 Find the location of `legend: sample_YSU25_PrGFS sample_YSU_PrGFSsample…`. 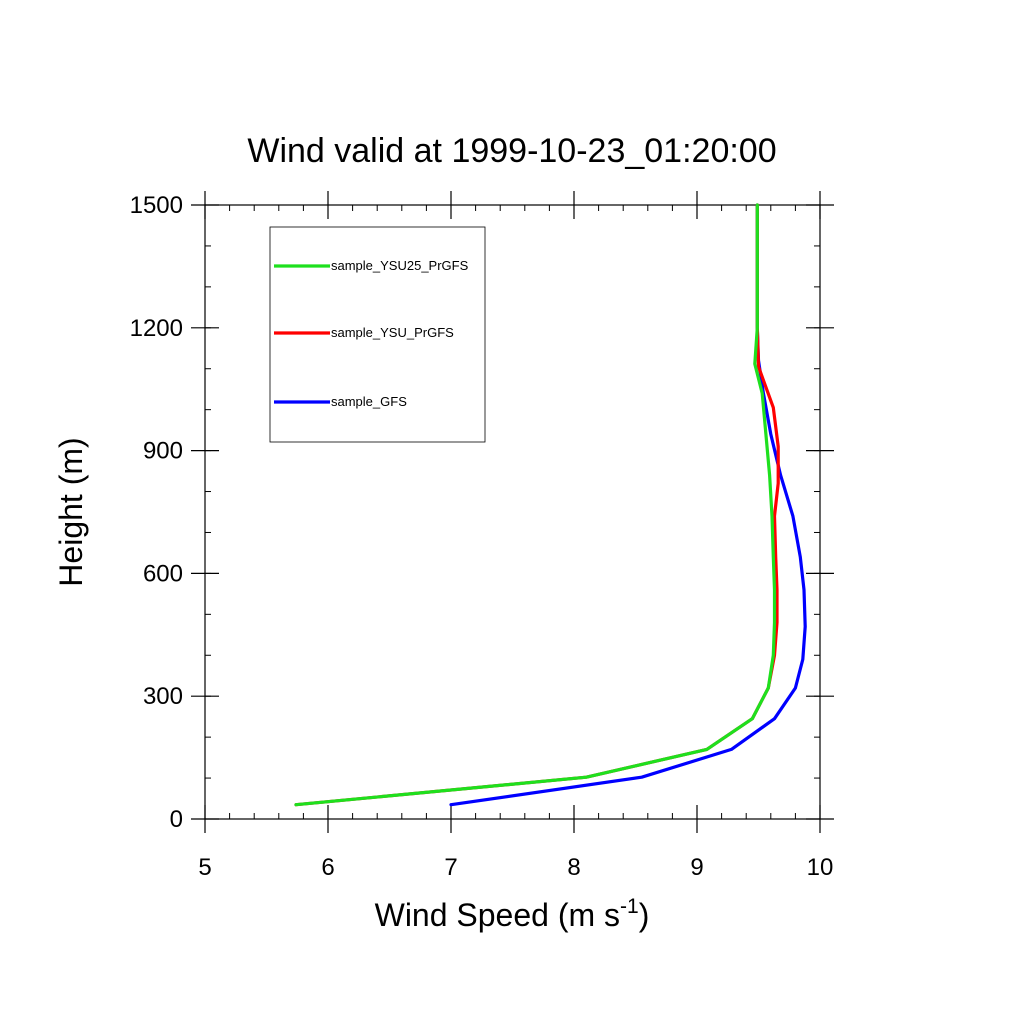

legend: sample_YSU25_PrGFS sample_YSU_PrGFSsample… is located at coordinates (377, 334).